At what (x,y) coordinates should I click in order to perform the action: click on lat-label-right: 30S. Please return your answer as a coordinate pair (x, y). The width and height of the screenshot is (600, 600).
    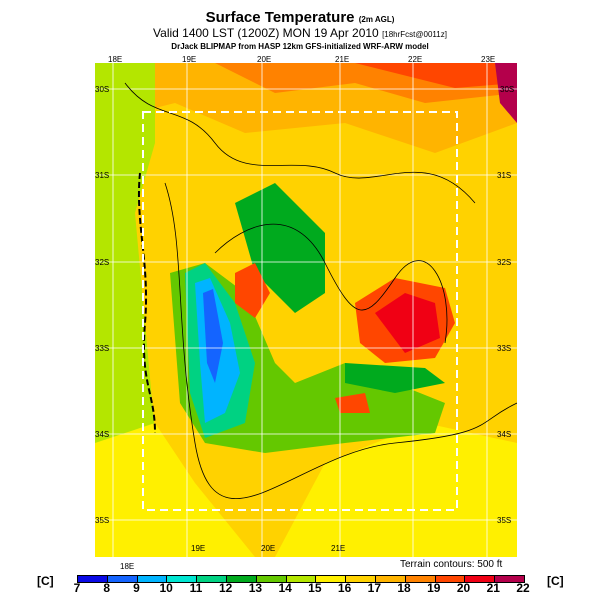
    Looking at the image, I should click on (507, 89).